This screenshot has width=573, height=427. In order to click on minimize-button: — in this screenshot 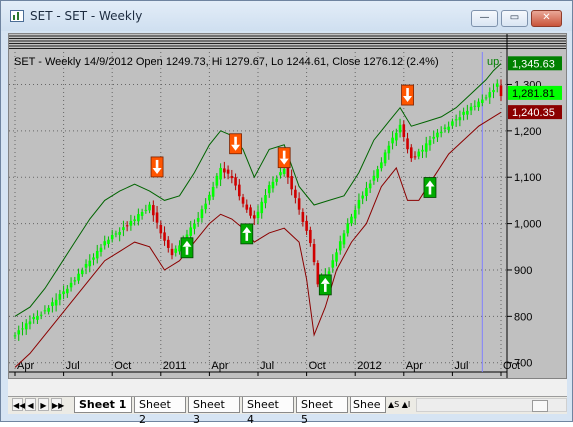, I will do `click(484, 18)`.